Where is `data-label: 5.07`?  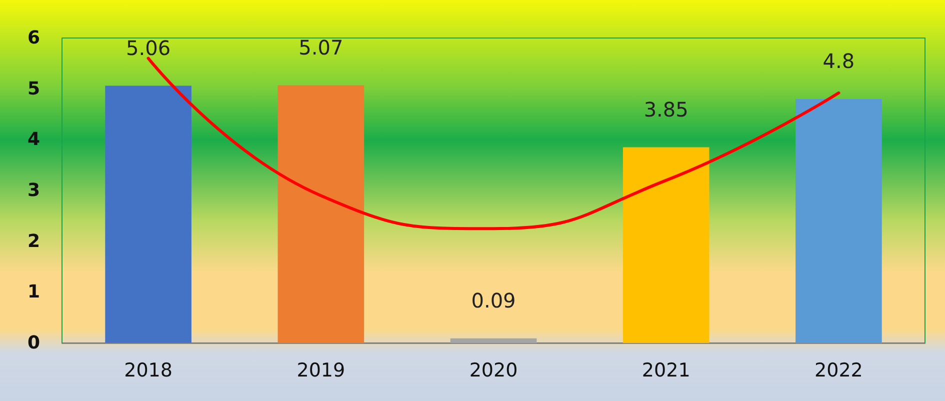
data-label: 5.07 is located at coordinates (321, 47).